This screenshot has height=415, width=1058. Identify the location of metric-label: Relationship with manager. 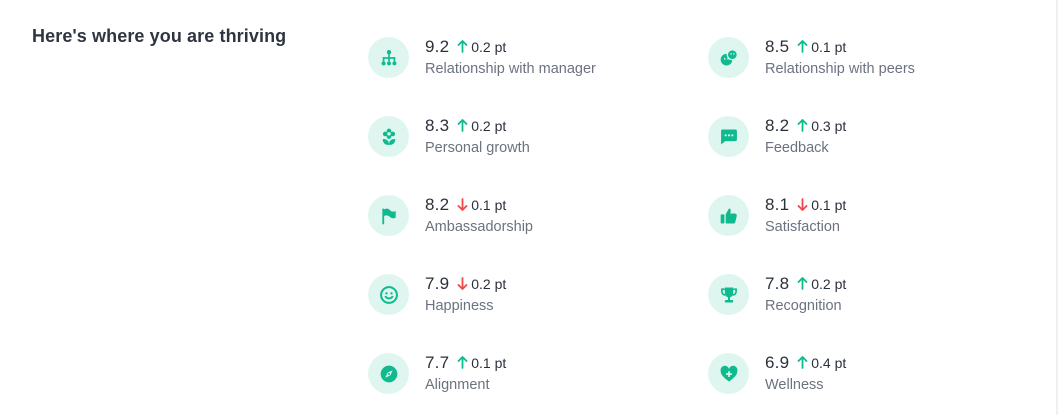
(510, 69).